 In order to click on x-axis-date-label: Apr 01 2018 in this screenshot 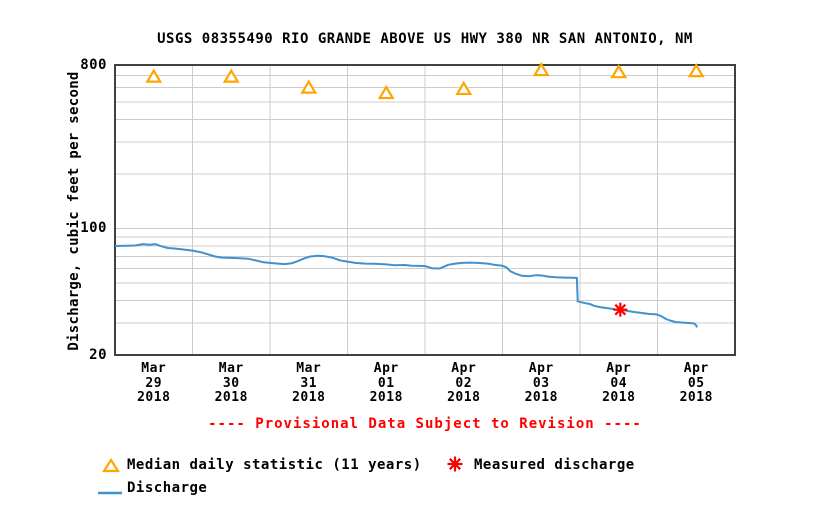, I will do `click(387, 383)`.